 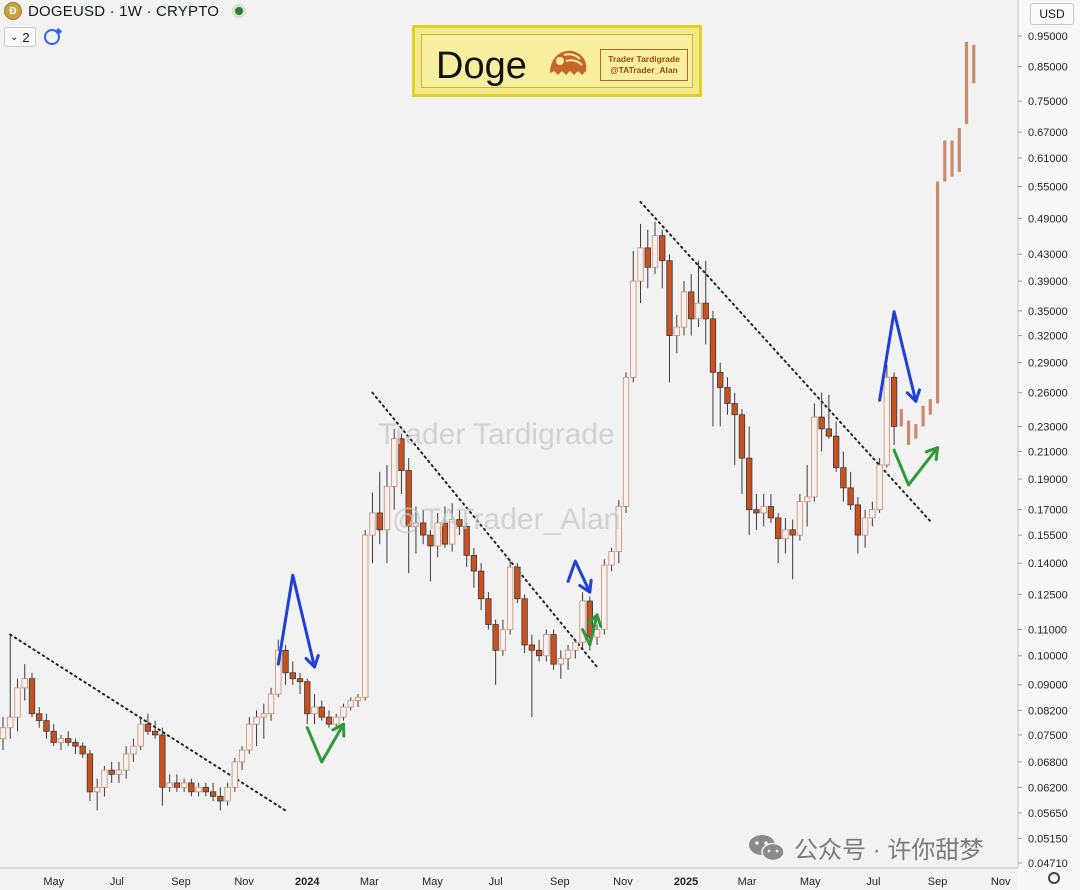 I want to click on layers-toggle-button: ⌄ 2, so click(x=20, y=37).